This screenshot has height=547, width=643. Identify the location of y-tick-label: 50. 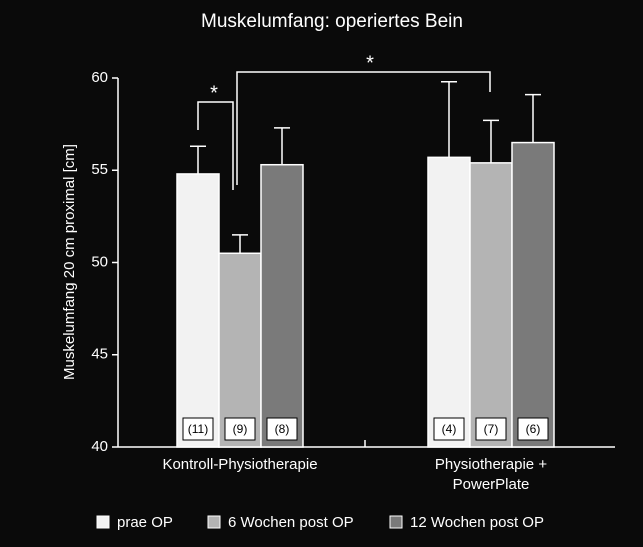
(99, 261).